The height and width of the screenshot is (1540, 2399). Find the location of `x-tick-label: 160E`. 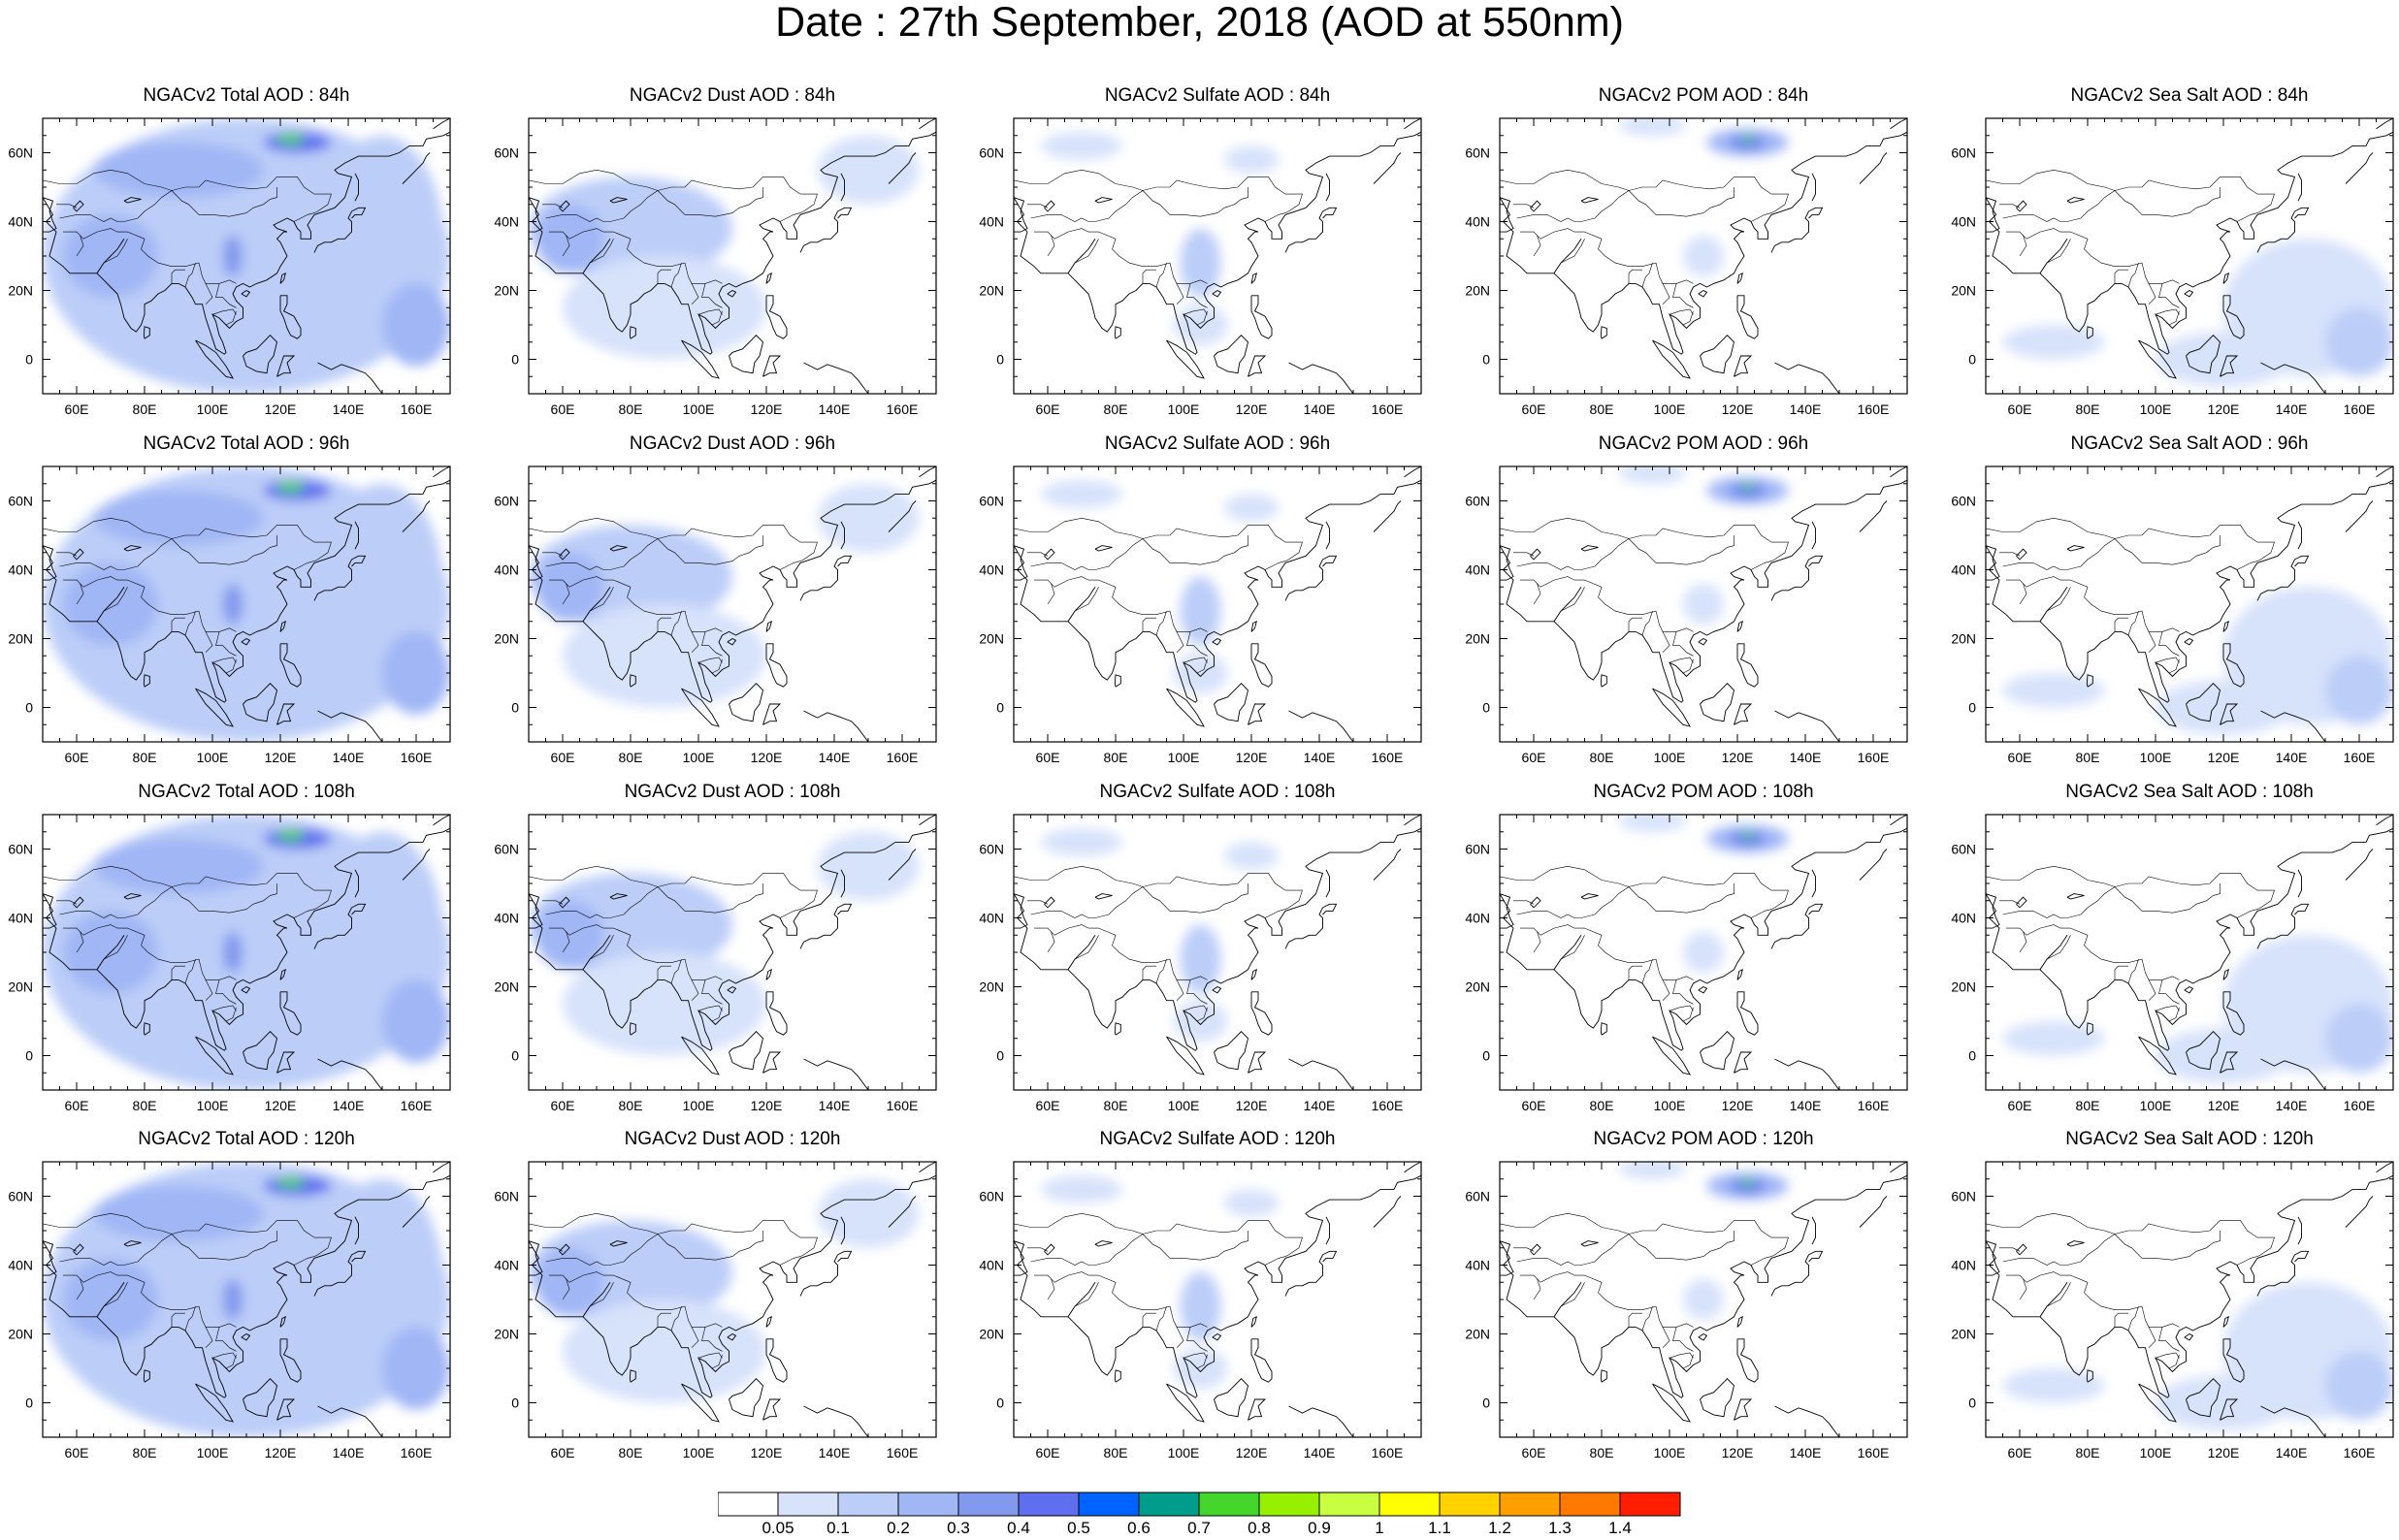

x-tick-label: 160E is located at coordinates (1388, 757).